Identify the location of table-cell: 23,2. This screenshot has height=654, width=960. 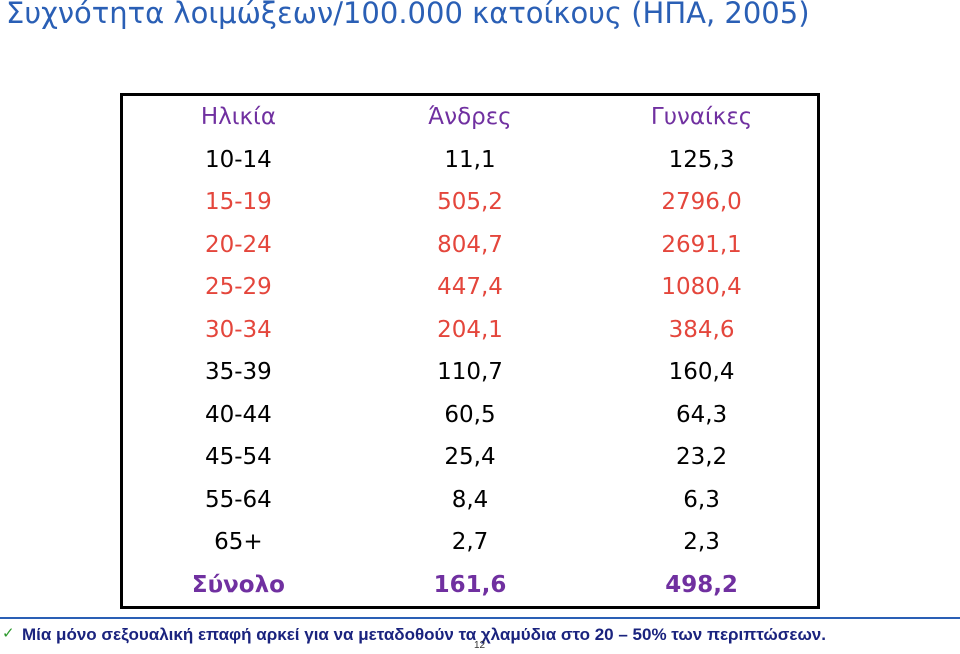
(701, 457).